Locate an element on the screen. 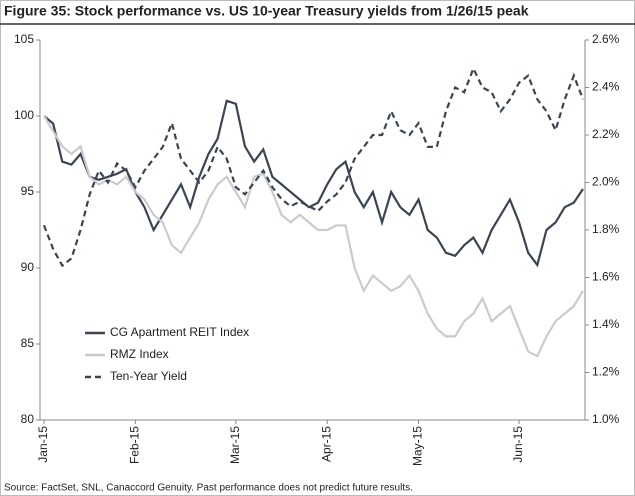 The width and height of the screenshot is (635, 496). x-tick-label: May-15 is located at coordinates (418, 446).